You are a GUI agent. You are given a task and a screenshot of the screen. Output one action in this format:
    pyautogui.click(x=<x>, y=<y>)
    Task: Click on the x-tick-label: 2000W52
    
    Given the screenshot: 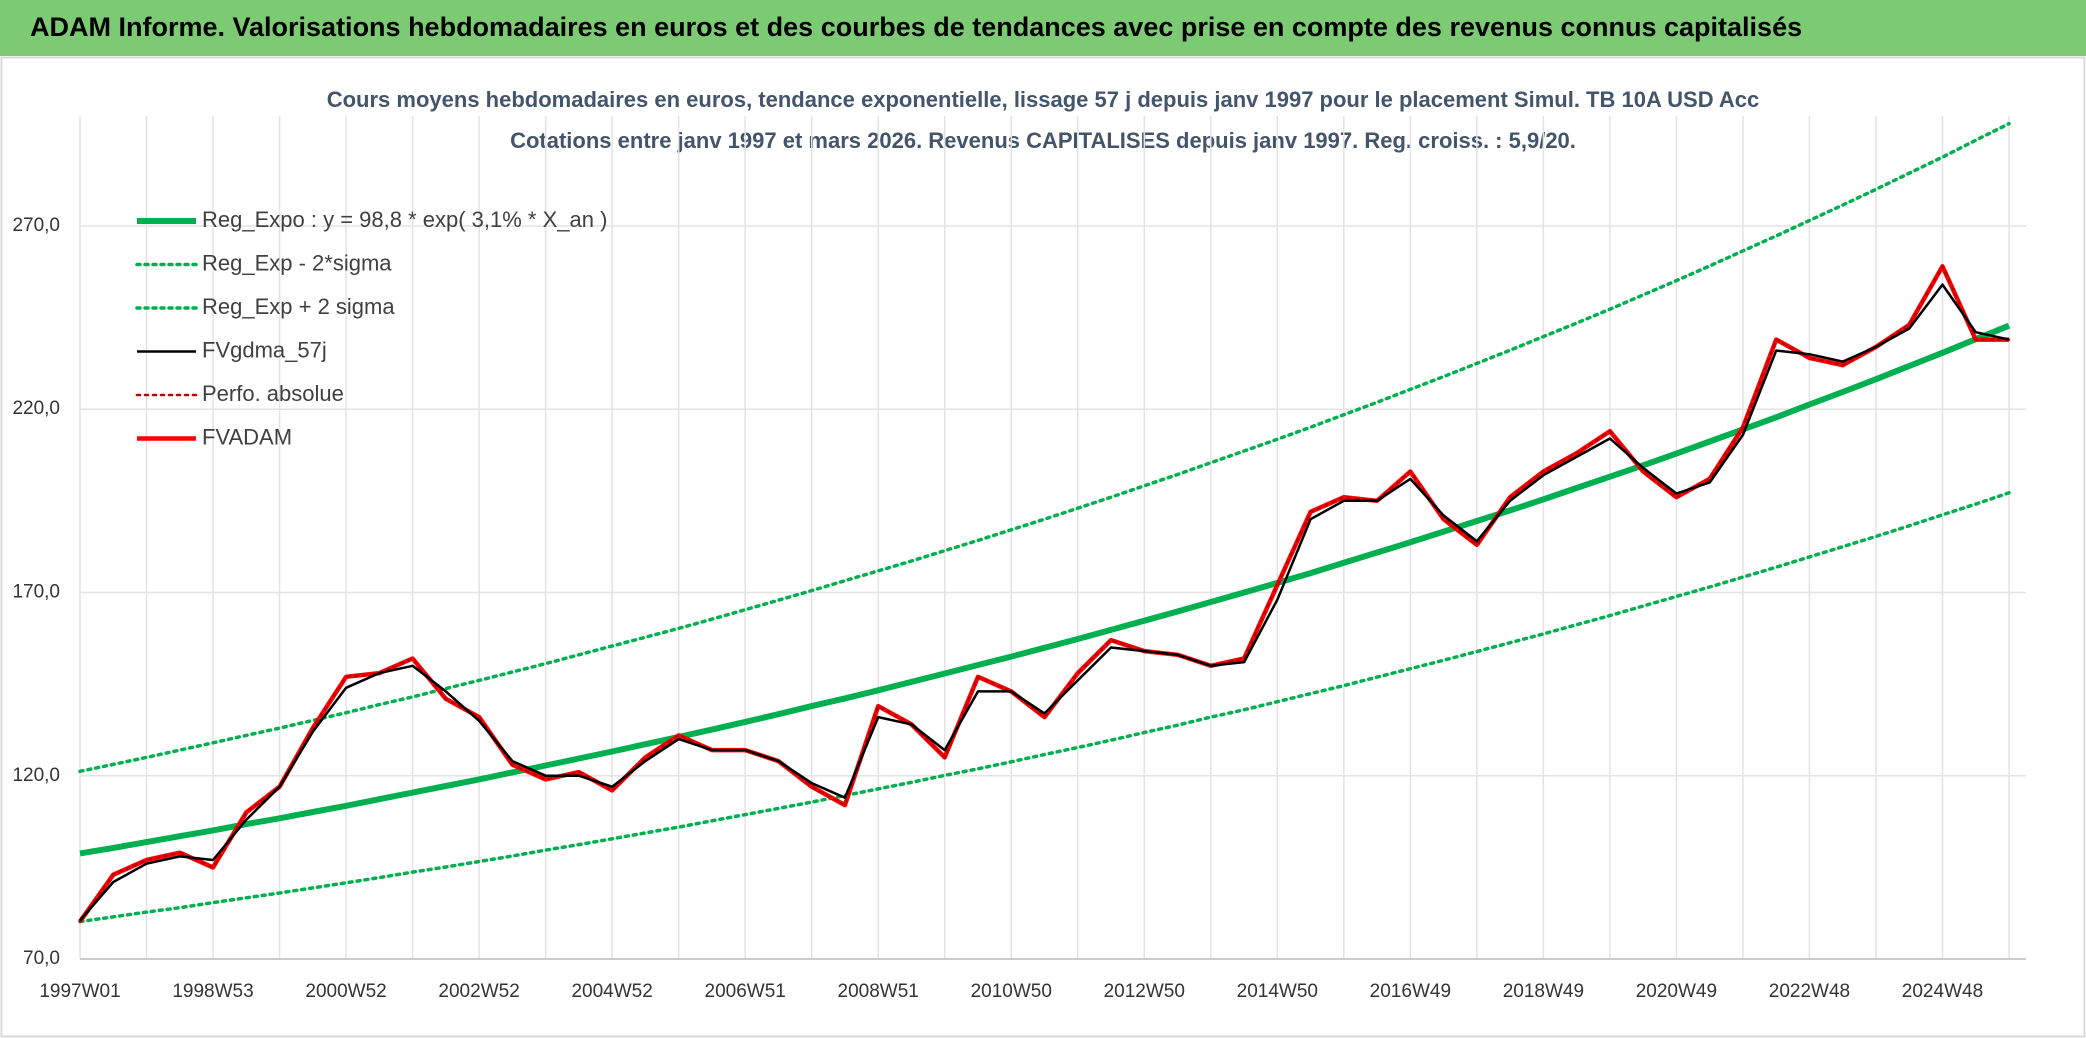 What is the action you would take?
    pyautogui.click(x=345, y=991)
    